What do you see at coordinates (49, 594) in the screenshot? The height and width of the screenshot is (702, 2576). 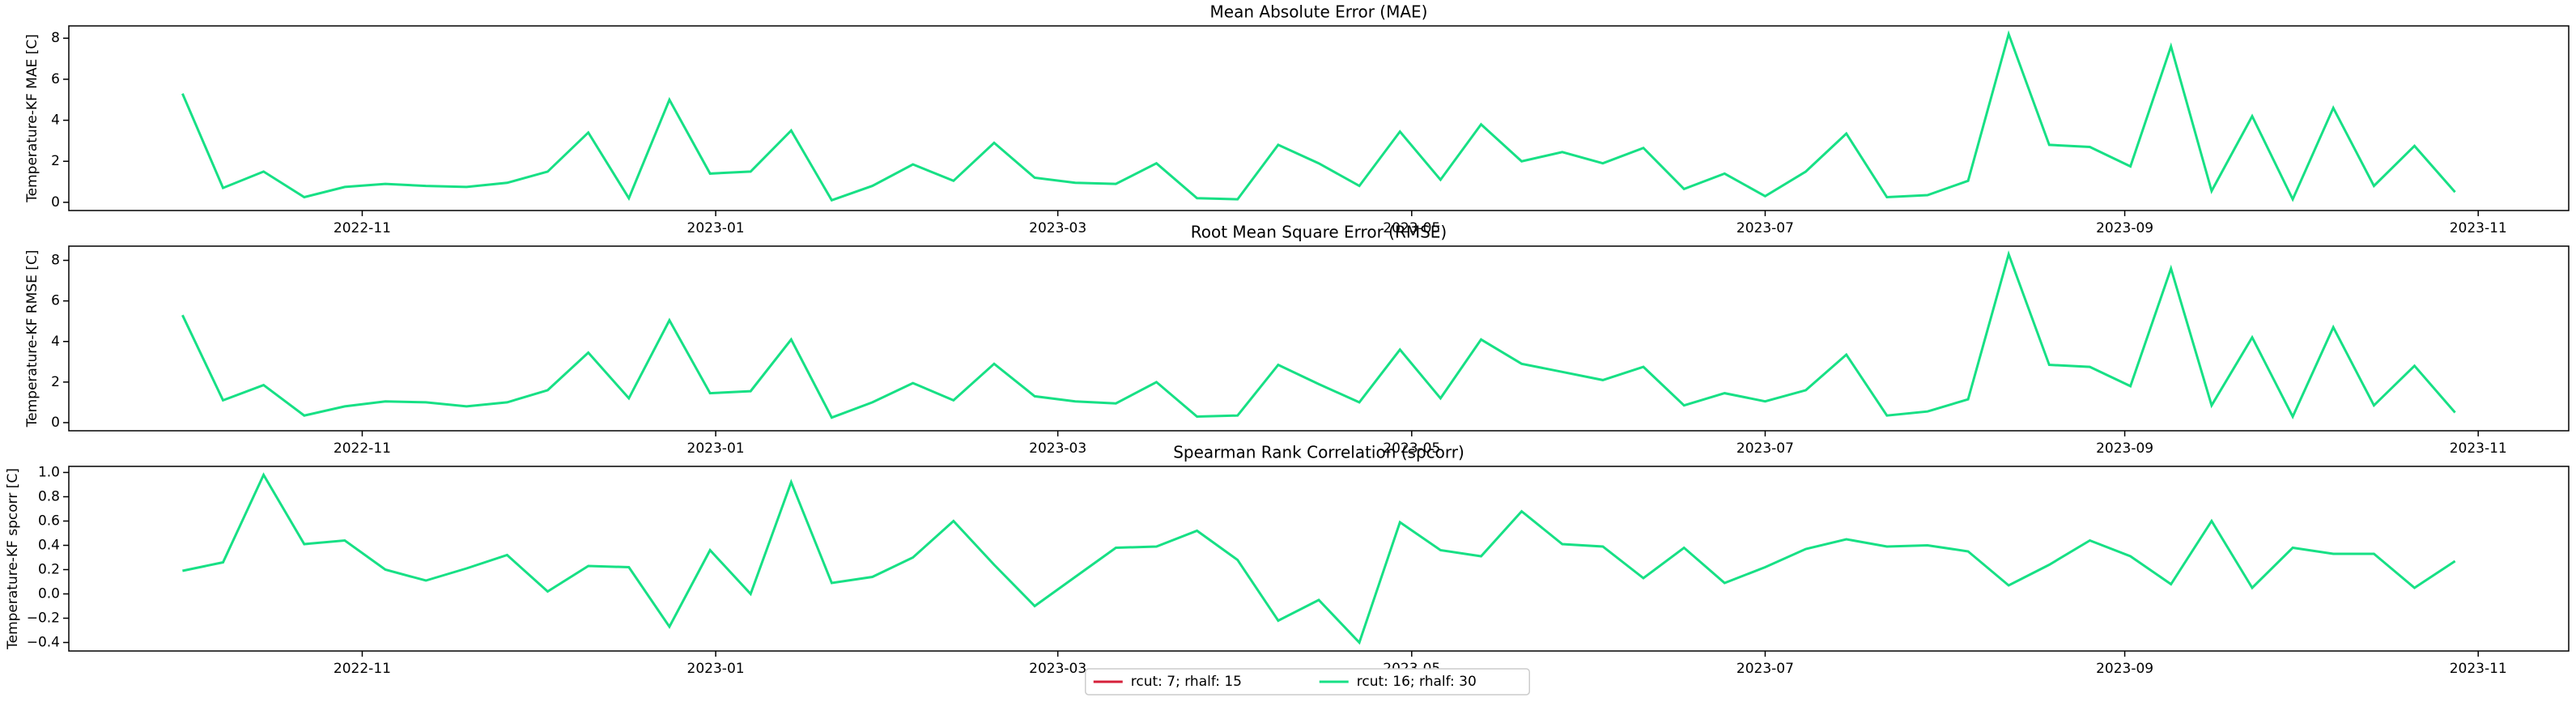 I see `y-tick-label: 0.0` at bounding box center [49, 594].